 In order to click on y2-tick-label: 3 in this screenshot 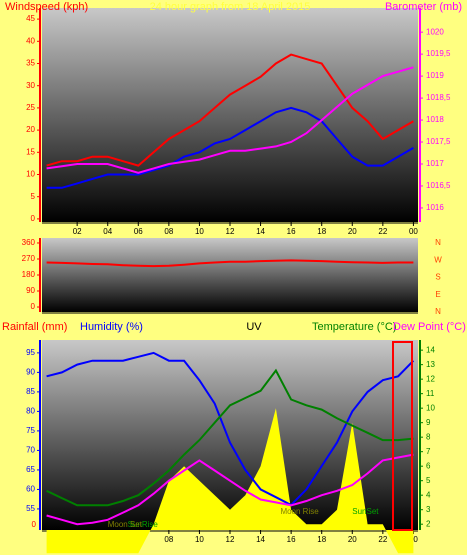, I will do `click(428, 509)`.